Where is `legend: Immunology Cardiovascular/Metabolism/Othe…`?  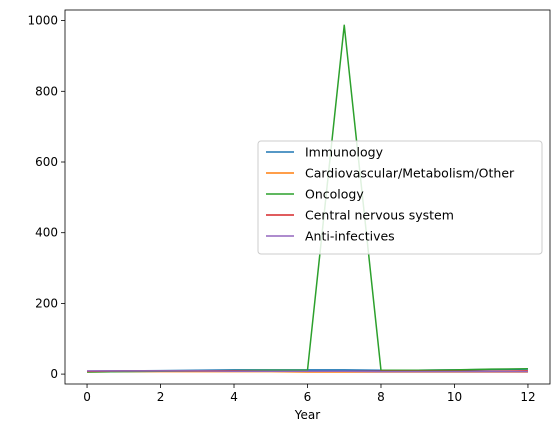
legend: Immunology Cardiovascular/Metabolism/Othe… is located at coordinates (400, 197).